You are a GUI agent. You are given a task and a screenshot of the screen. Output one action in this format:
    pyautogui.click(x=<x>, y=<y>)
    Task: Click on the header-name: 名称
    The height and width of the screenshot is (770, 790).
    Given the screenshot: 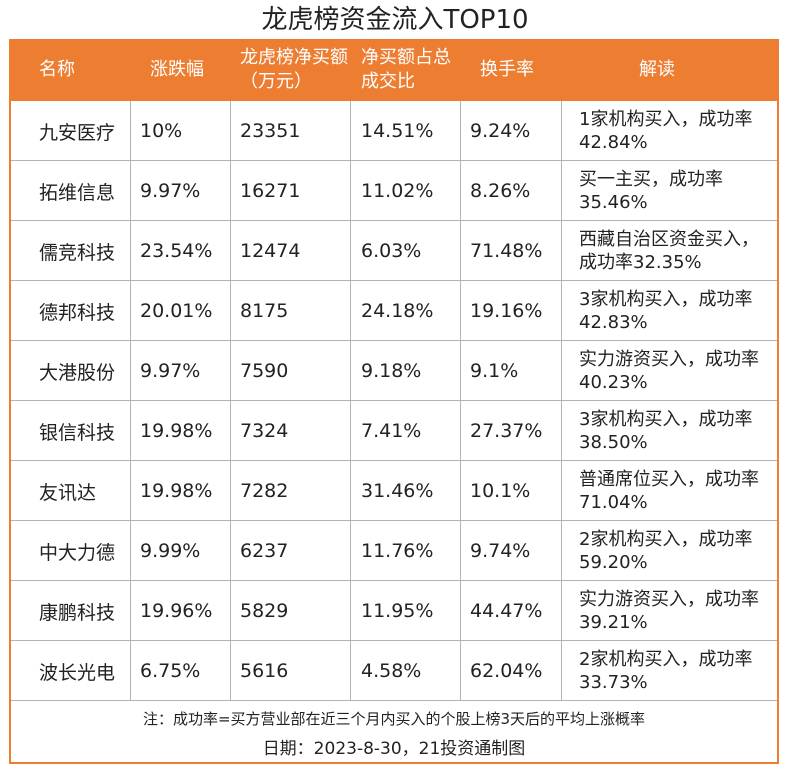 What is the action you would take?
    pyautogui.click(x=57, y=69)
    